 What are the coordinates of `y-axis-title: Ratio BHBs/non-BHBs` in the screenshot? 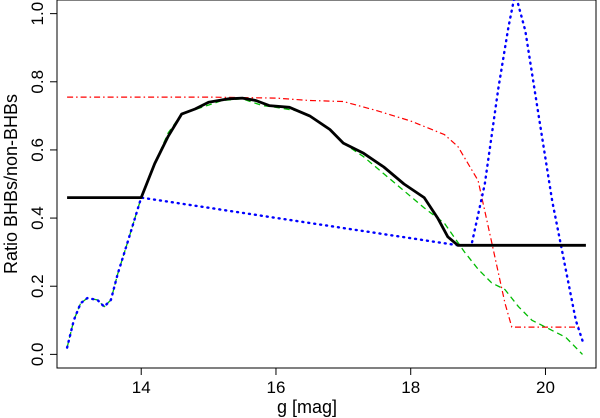 It's located at (11, 184).